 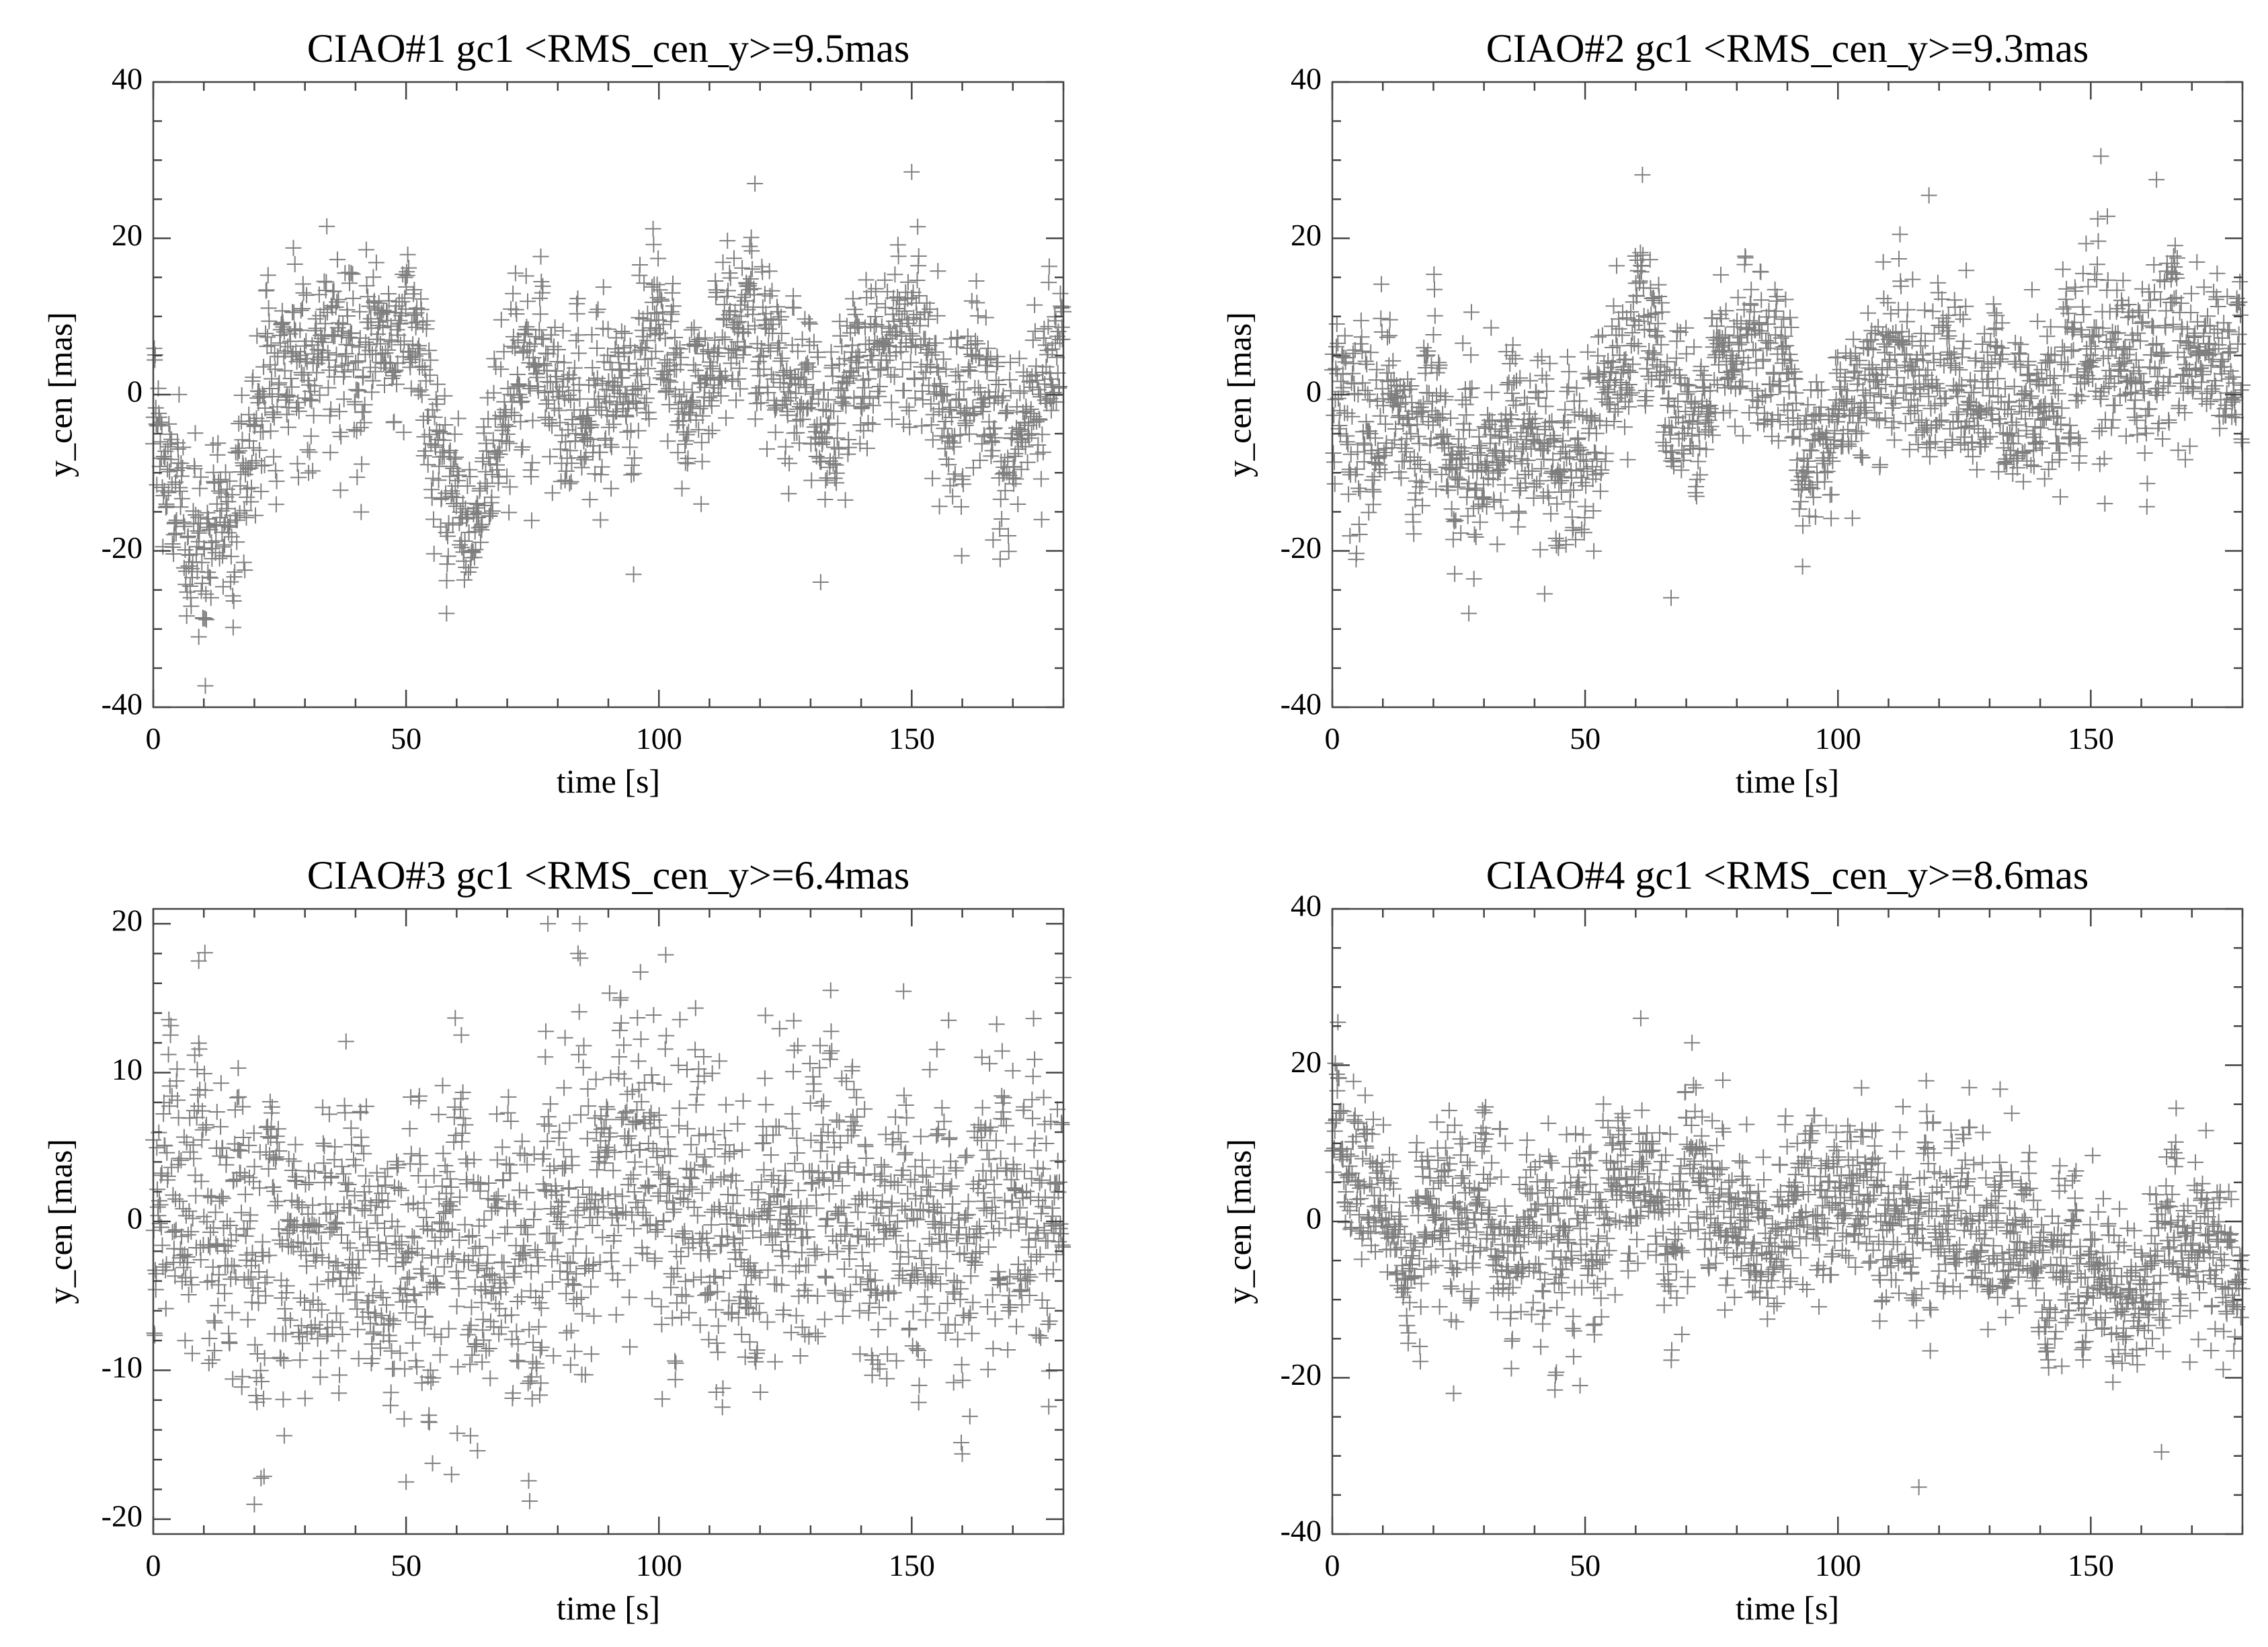 I want to click on chart-title: CIAO#4 gc1 <RMS_cen_y>=8.6mas, so click(x=1787, y=875).